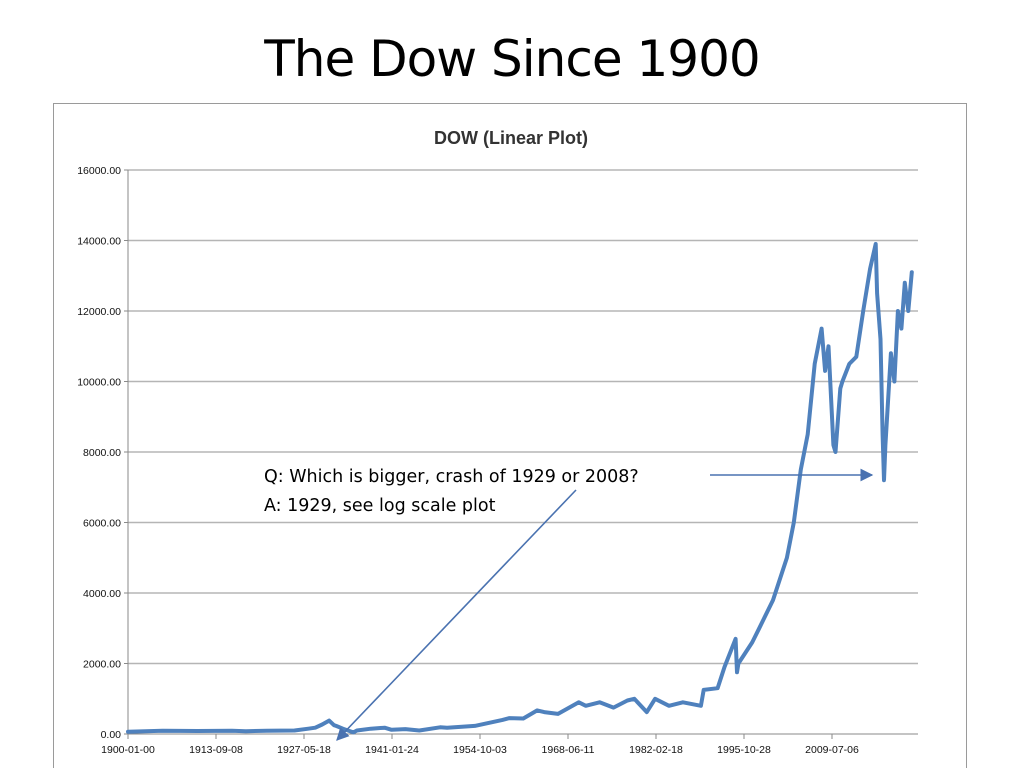  Describe the element at coordinates (99, 312) in the screenshot. I see `y-tick-label: 12000.00` at that location.